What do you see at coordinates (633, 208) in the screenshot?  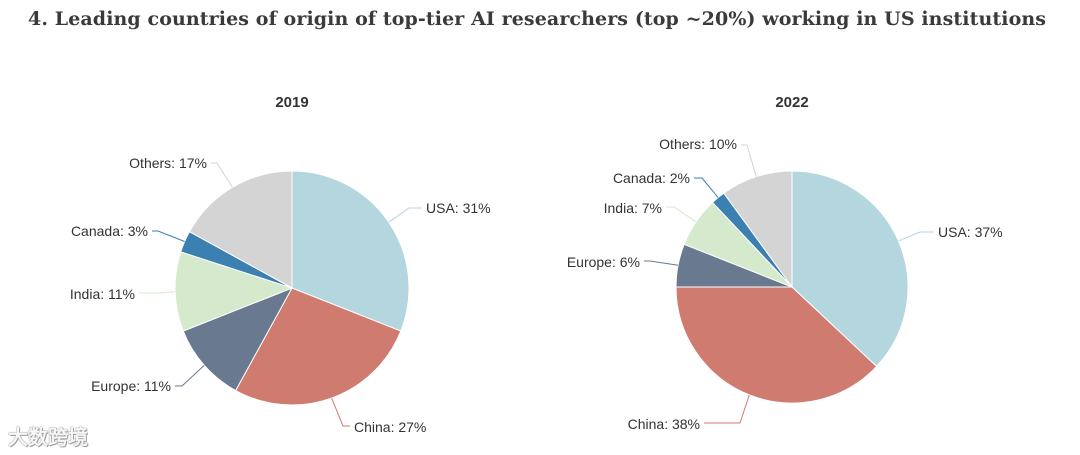 I see `label-india: India: 7%` at bounding box center [633, 208].